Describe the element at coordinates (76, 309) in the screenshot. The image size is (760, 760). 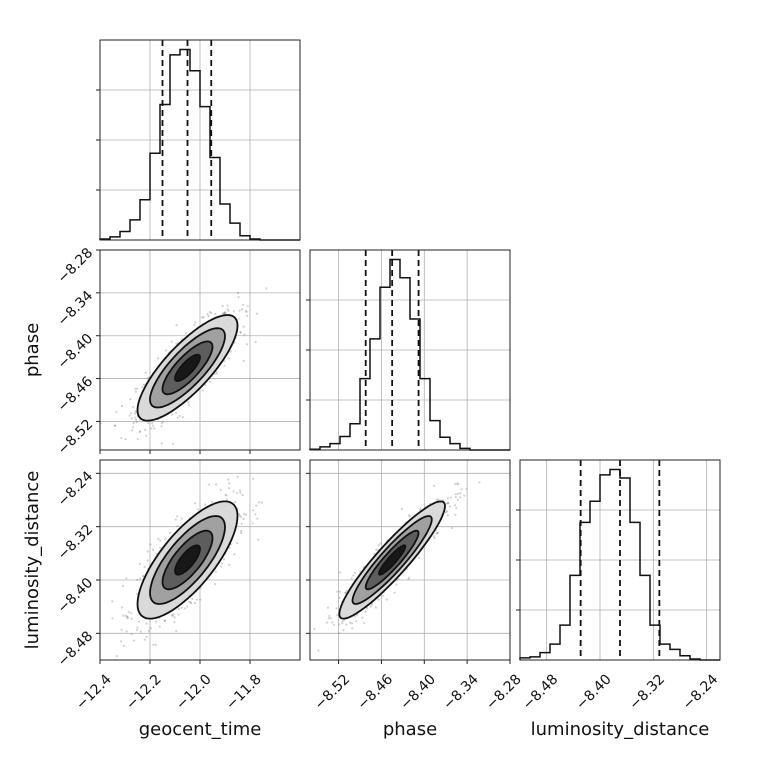
I see `ytick-label-phase: −8.34` at that location.